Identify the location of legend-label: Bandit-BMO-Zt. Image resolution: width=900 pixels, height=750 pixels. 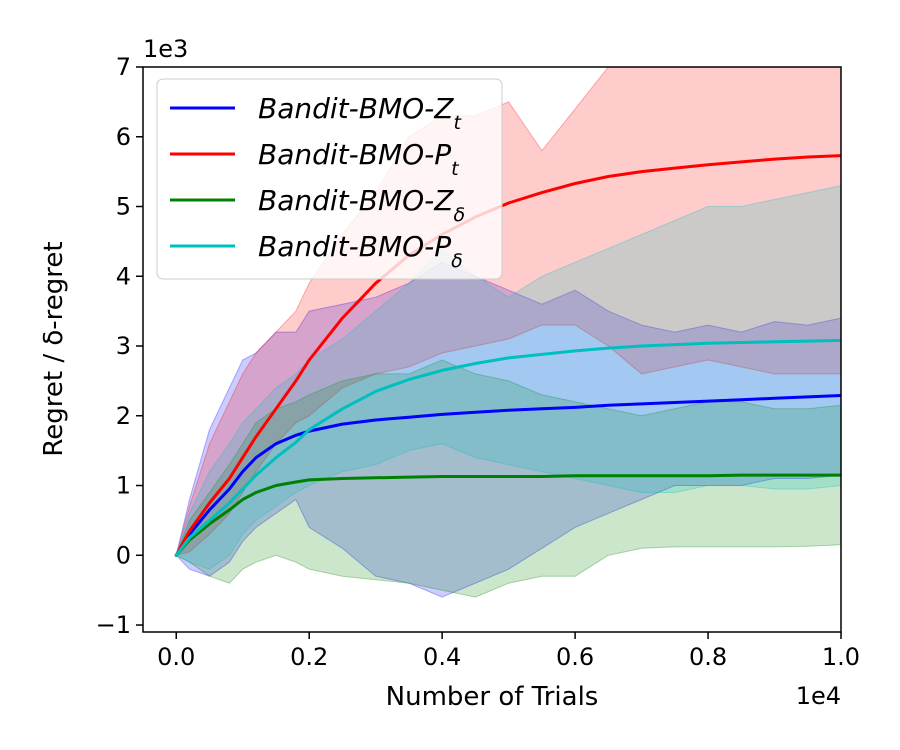
(360, 113).